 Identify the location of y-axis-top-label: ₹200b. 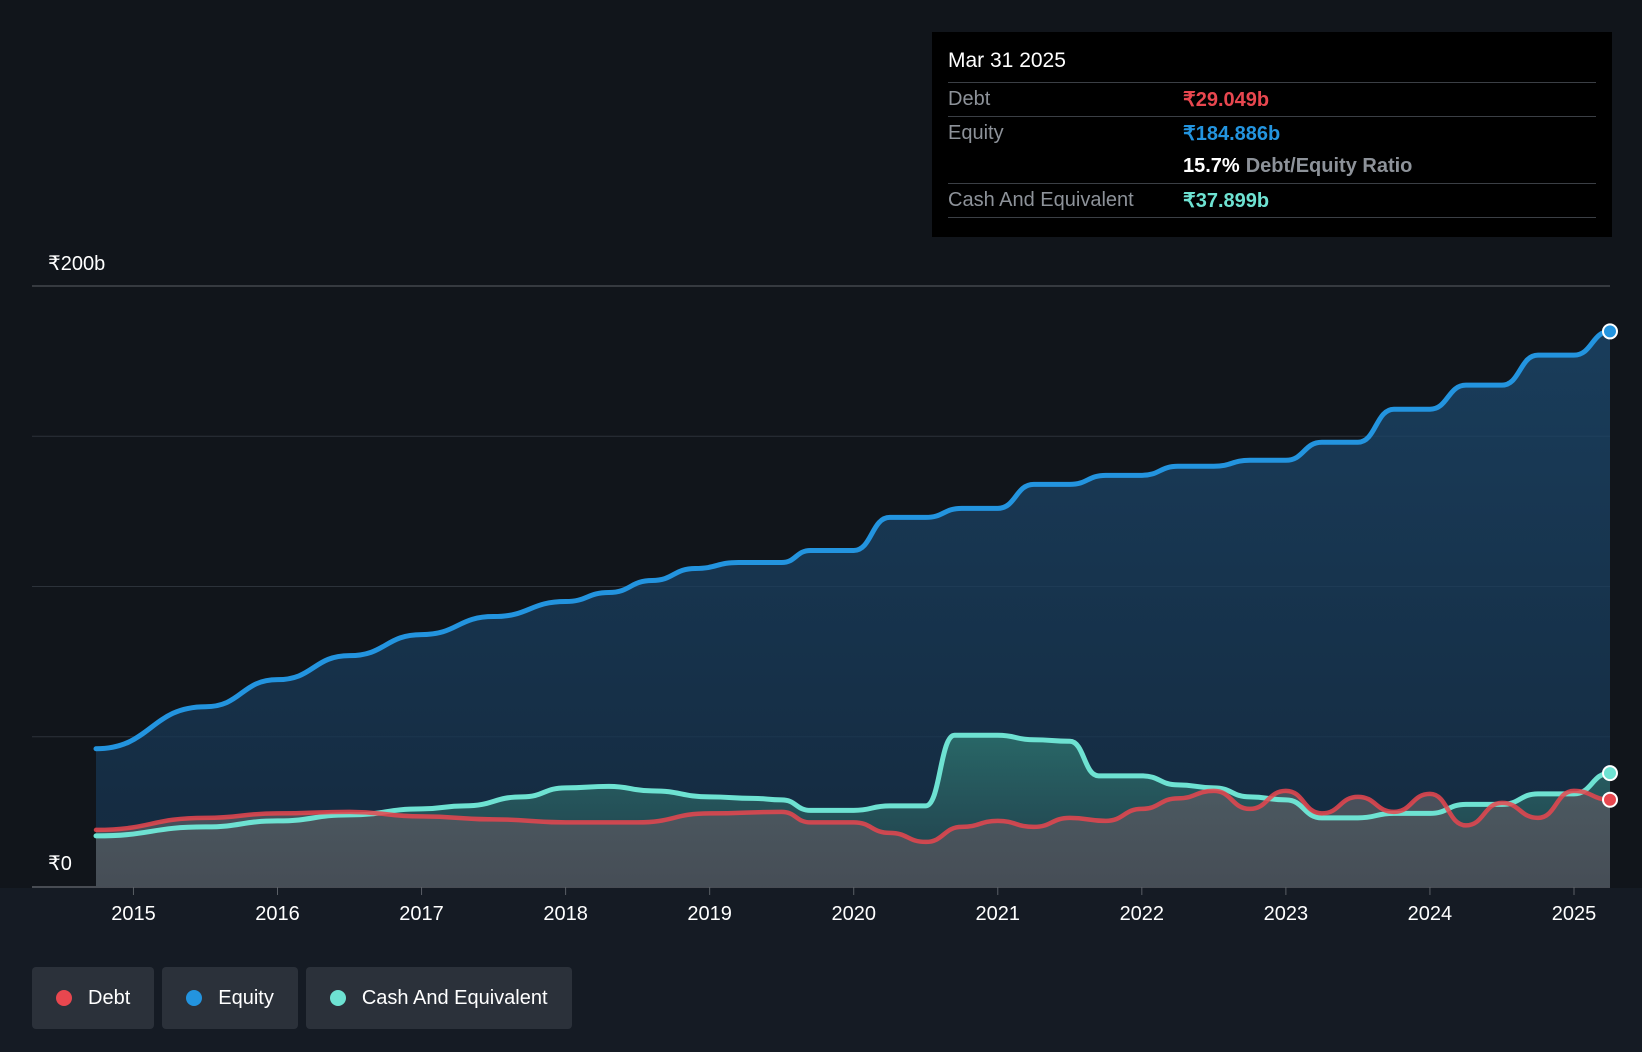
(76, 264).